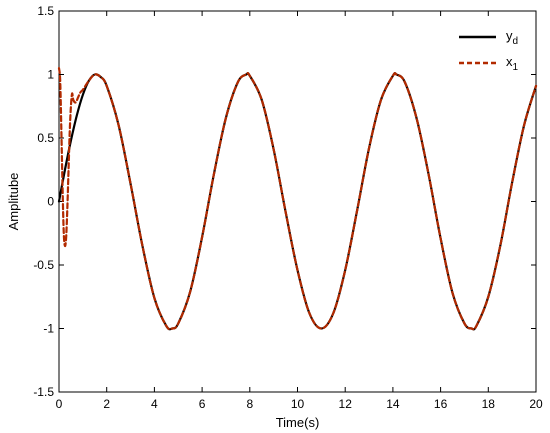 This screenshot has width=550, height=433. Describe the element at coordinates (45, 138) in the screenshot. I see `y-tick-label: 0.5` at that location.